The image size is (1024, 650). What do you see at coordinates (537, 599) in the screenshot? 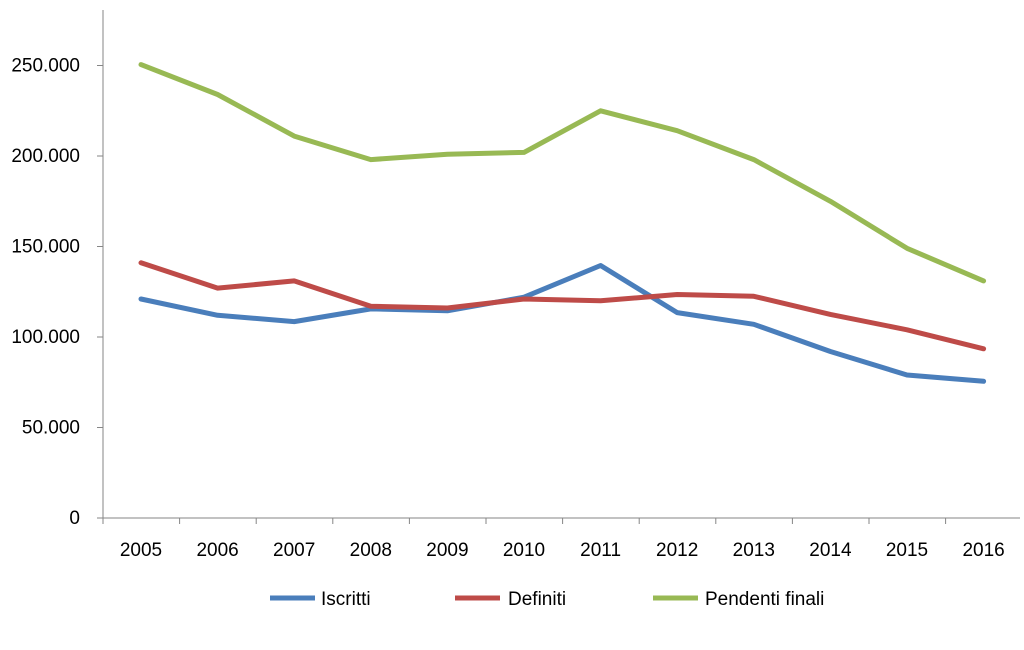
I see `legend-label-definiti: Definiti` at bounding box center [537, 599].